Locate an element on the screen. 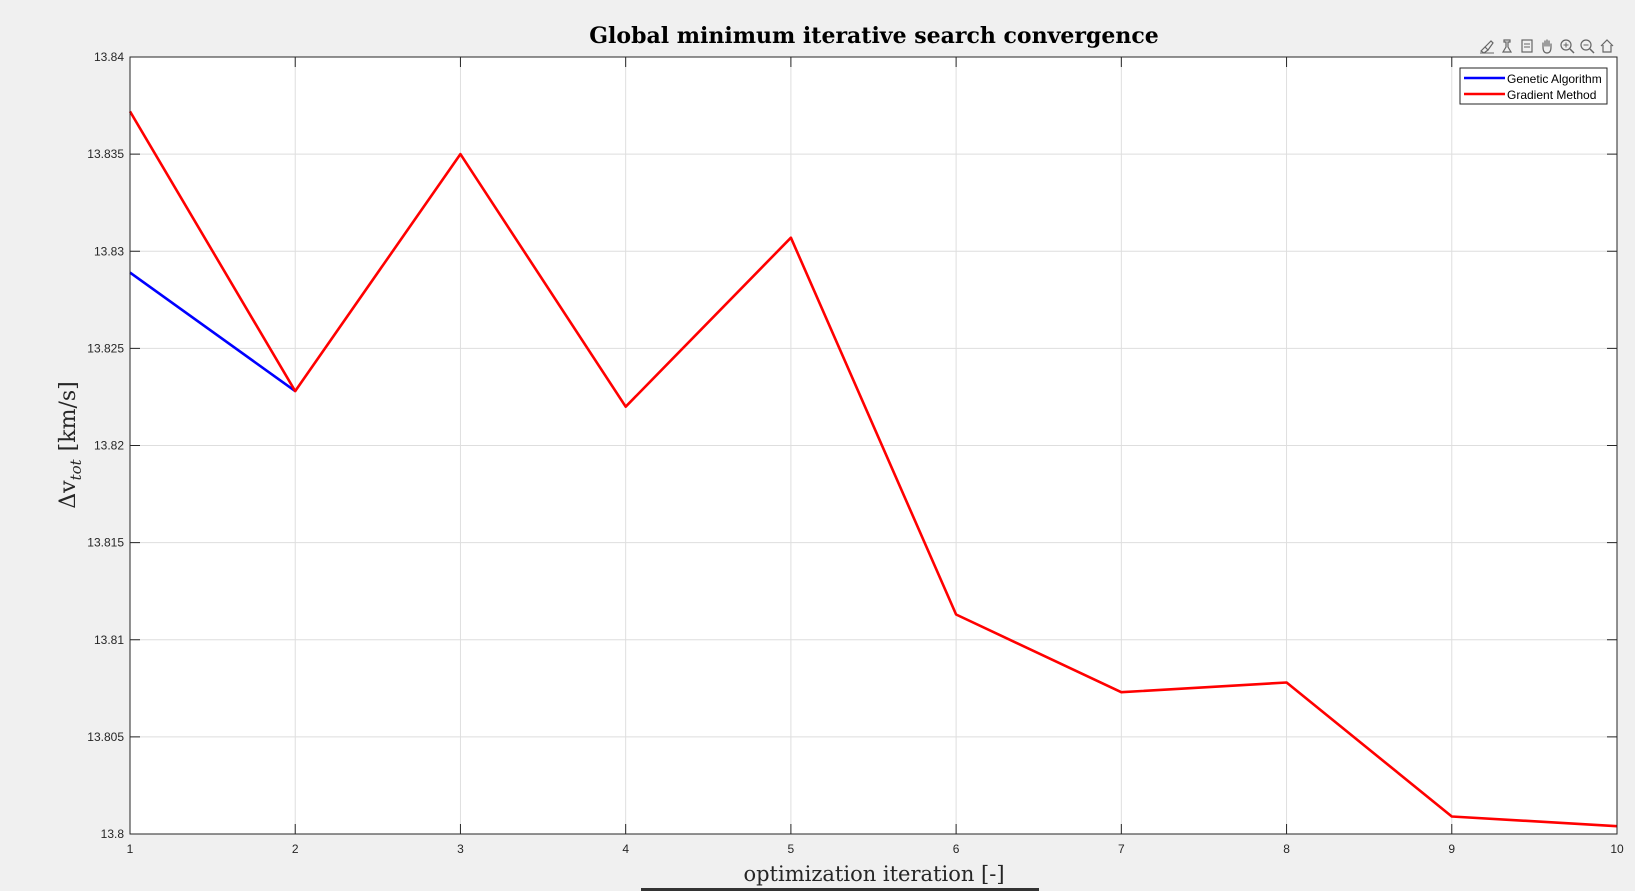 Image resolution: width=1635 pixels, height=891 pixels. legend: Genetic Algorithm Gradient Method is located at coordinates (1533, 86).